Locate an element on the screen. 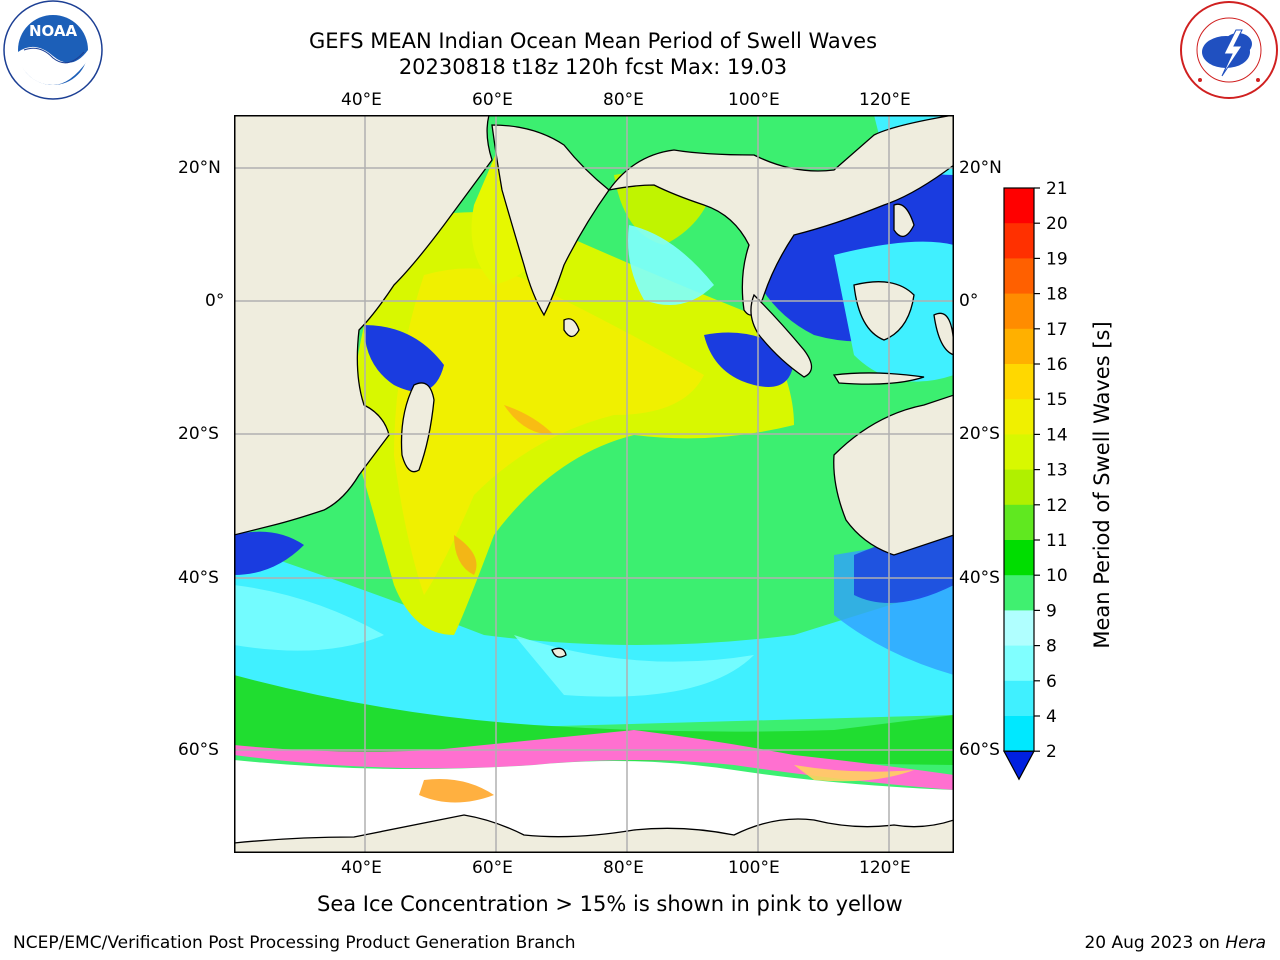 The height and width of the screenshot is (960, 1280). colorbar-tick-label: 14 is located at coordinates (1057, 435).